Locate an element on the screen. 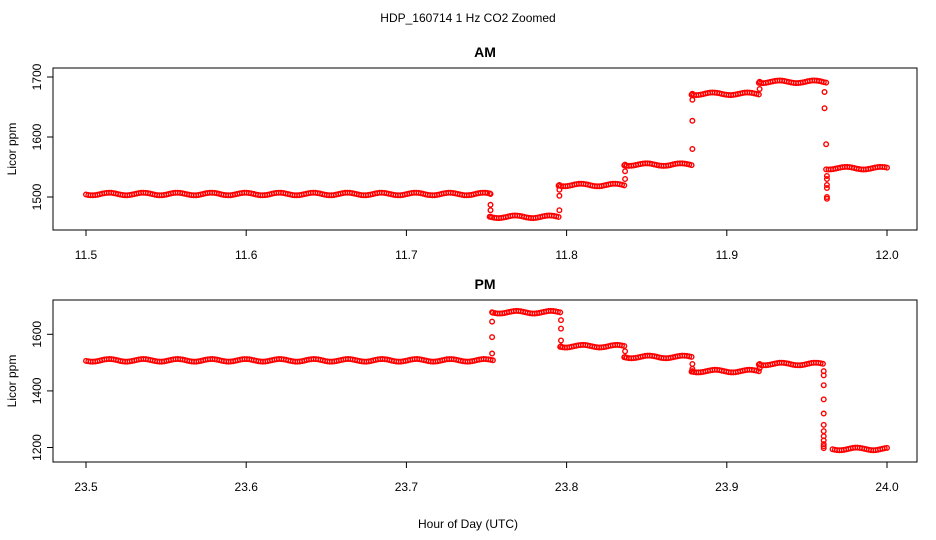 The image size is (936, 540). y-axis-pm: 1200 1400 1600 is located at coordinates (42, 391).